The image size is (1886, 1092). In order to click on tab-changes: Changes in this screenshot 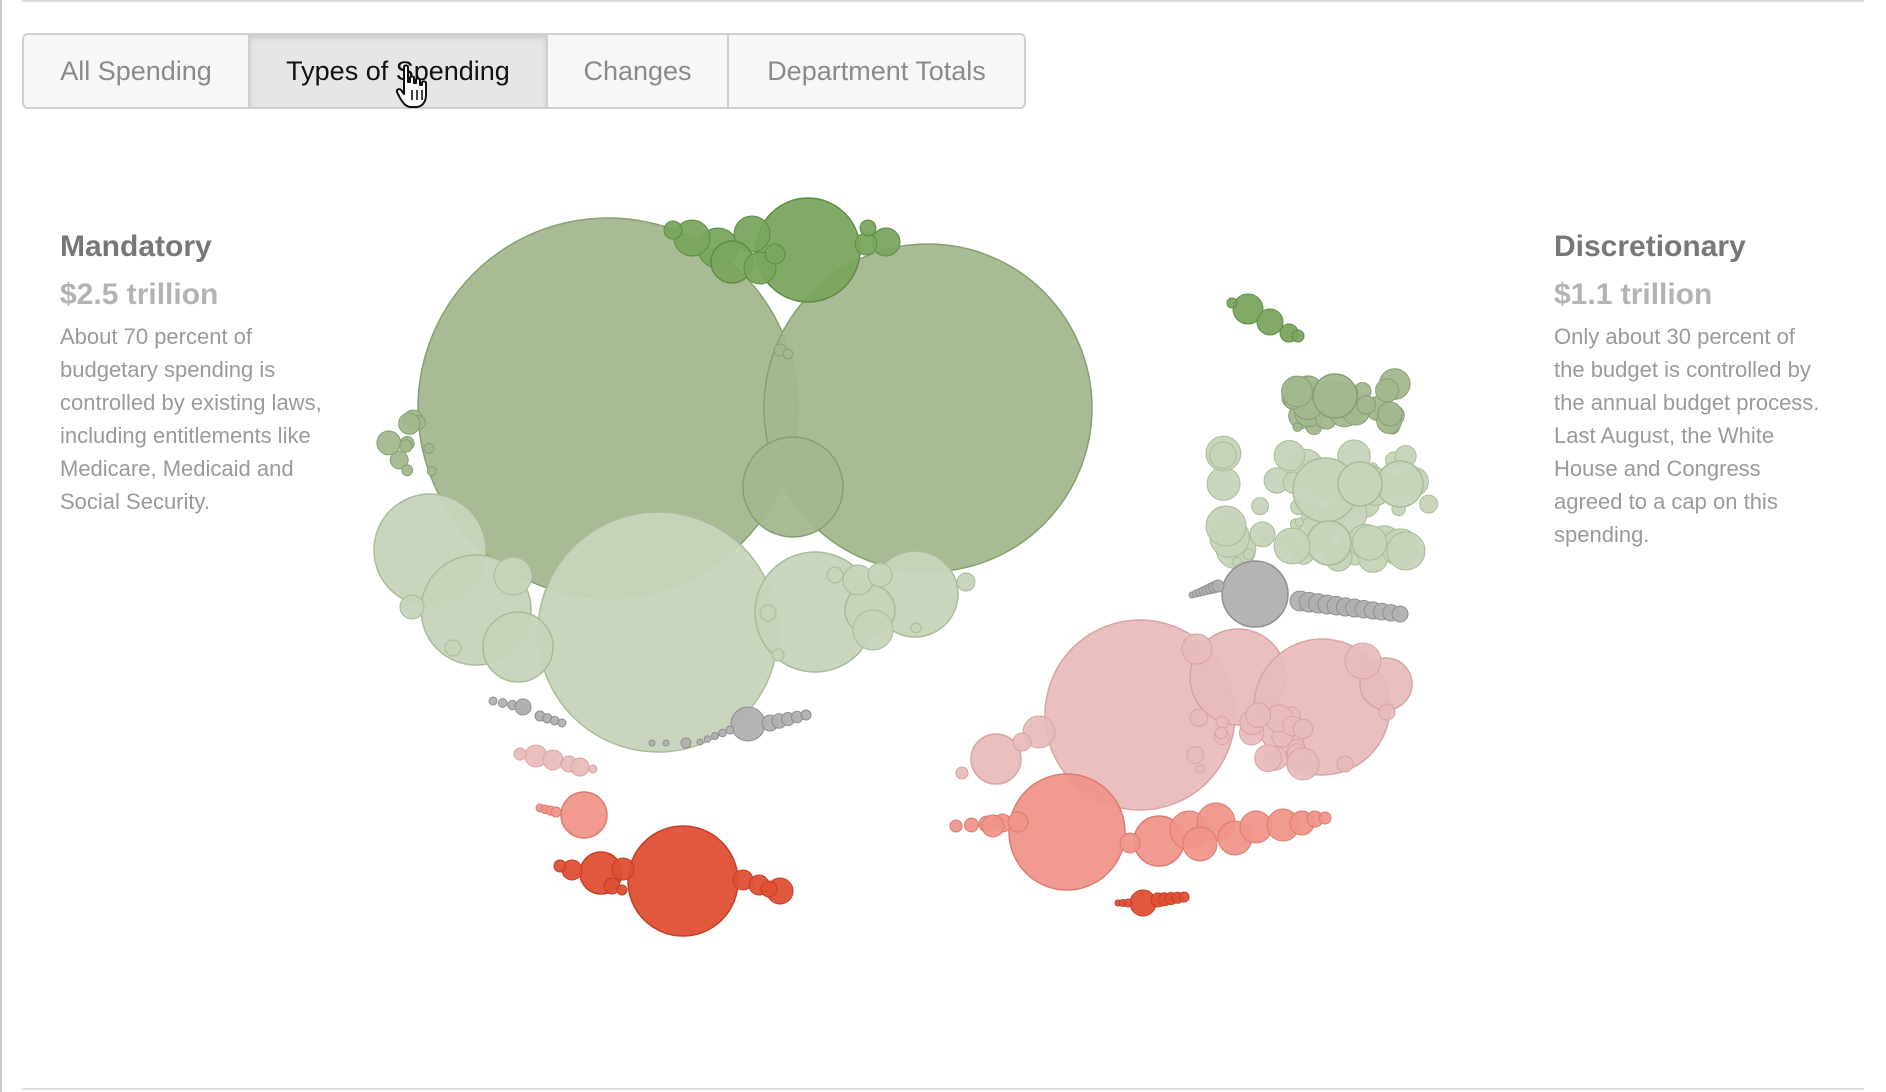, I will do `click(638, 71)`.